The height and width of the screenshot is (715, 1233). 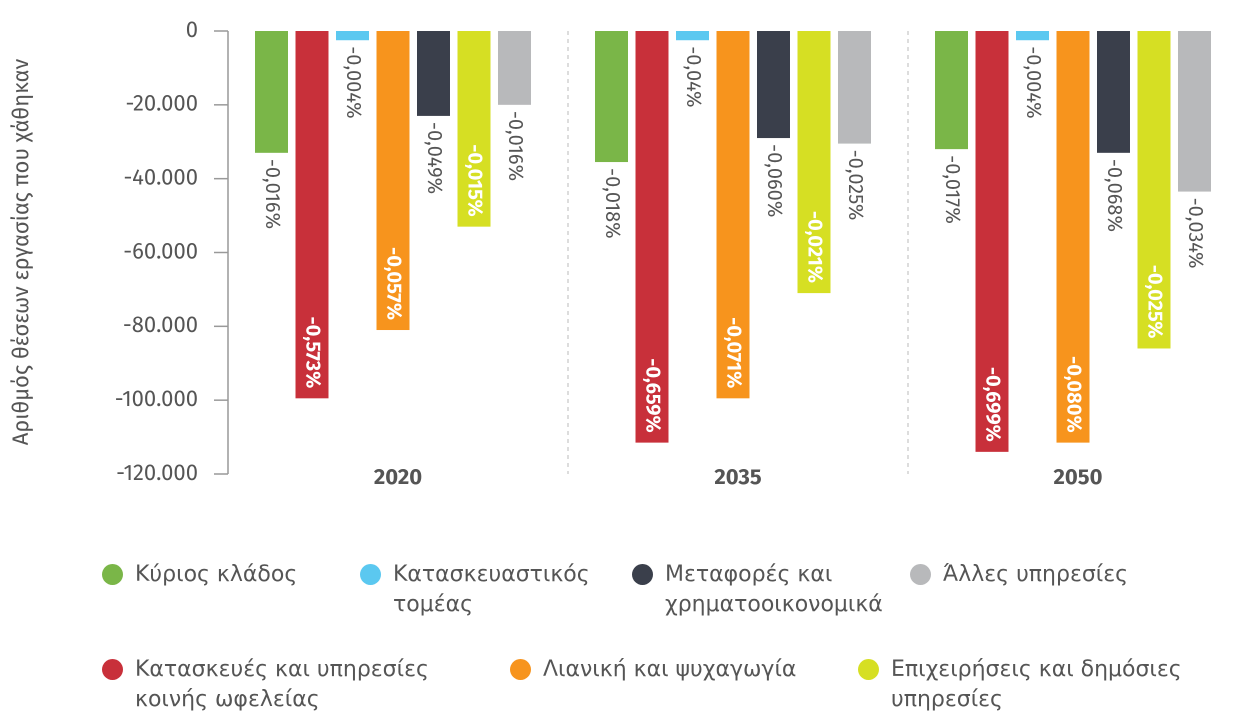 I want to click on data-label: -0,060%, so click(x=774, y=180).